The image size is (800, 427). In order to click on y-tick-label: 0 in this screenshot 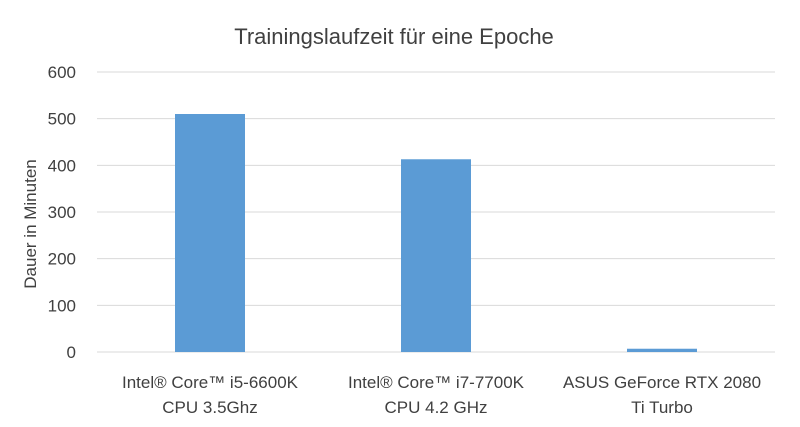, I will do `click(71, 352)`.